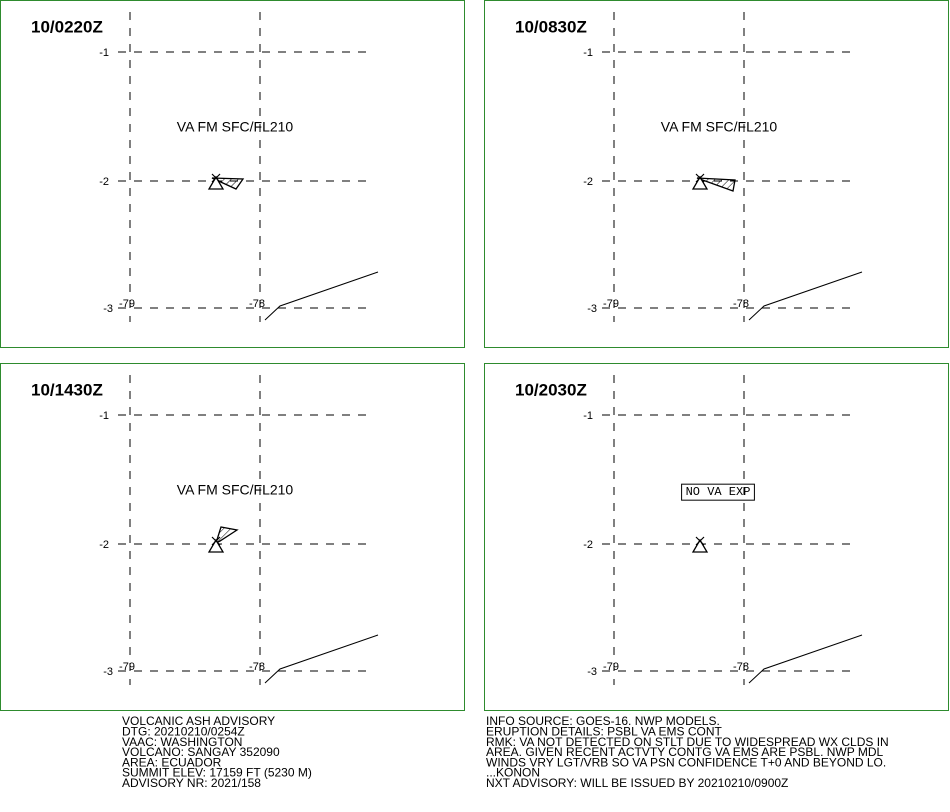 The width and height of the screenshot is (950, 812). What do you see at coordinates (67, 26) in the screenshot?
I see `panel-time: 10/0220Z` at bounding box center [67, 26].